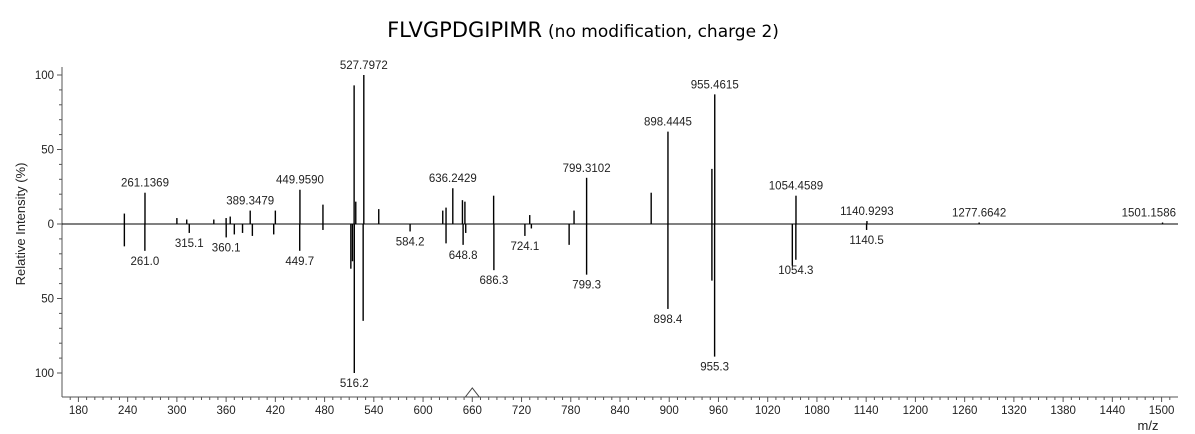  Describe the element at coordinates (144, 262) in the screenshot. I see `peak-label: 261.0` at that location.